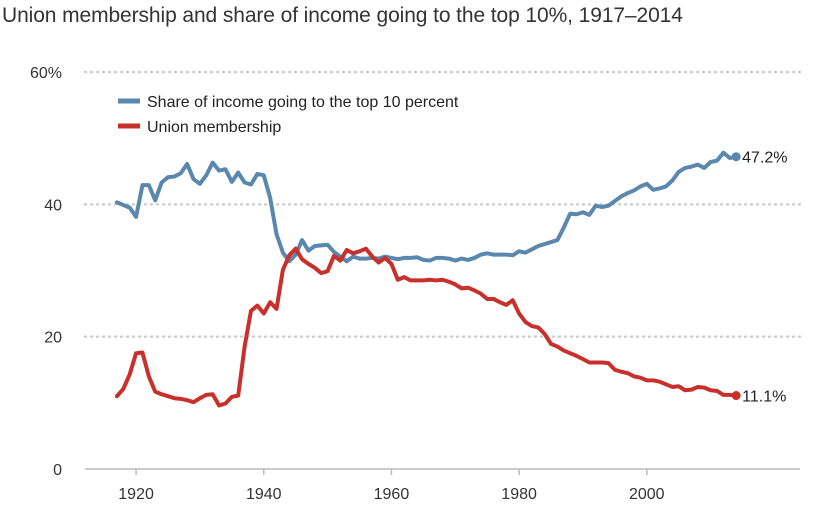 The width and height of the screenshot is (840, 510). What do you see at coordinates (136, 494) in the screenshot?
I see `x-tick-label: 1920` at bounding box center [136, 494].